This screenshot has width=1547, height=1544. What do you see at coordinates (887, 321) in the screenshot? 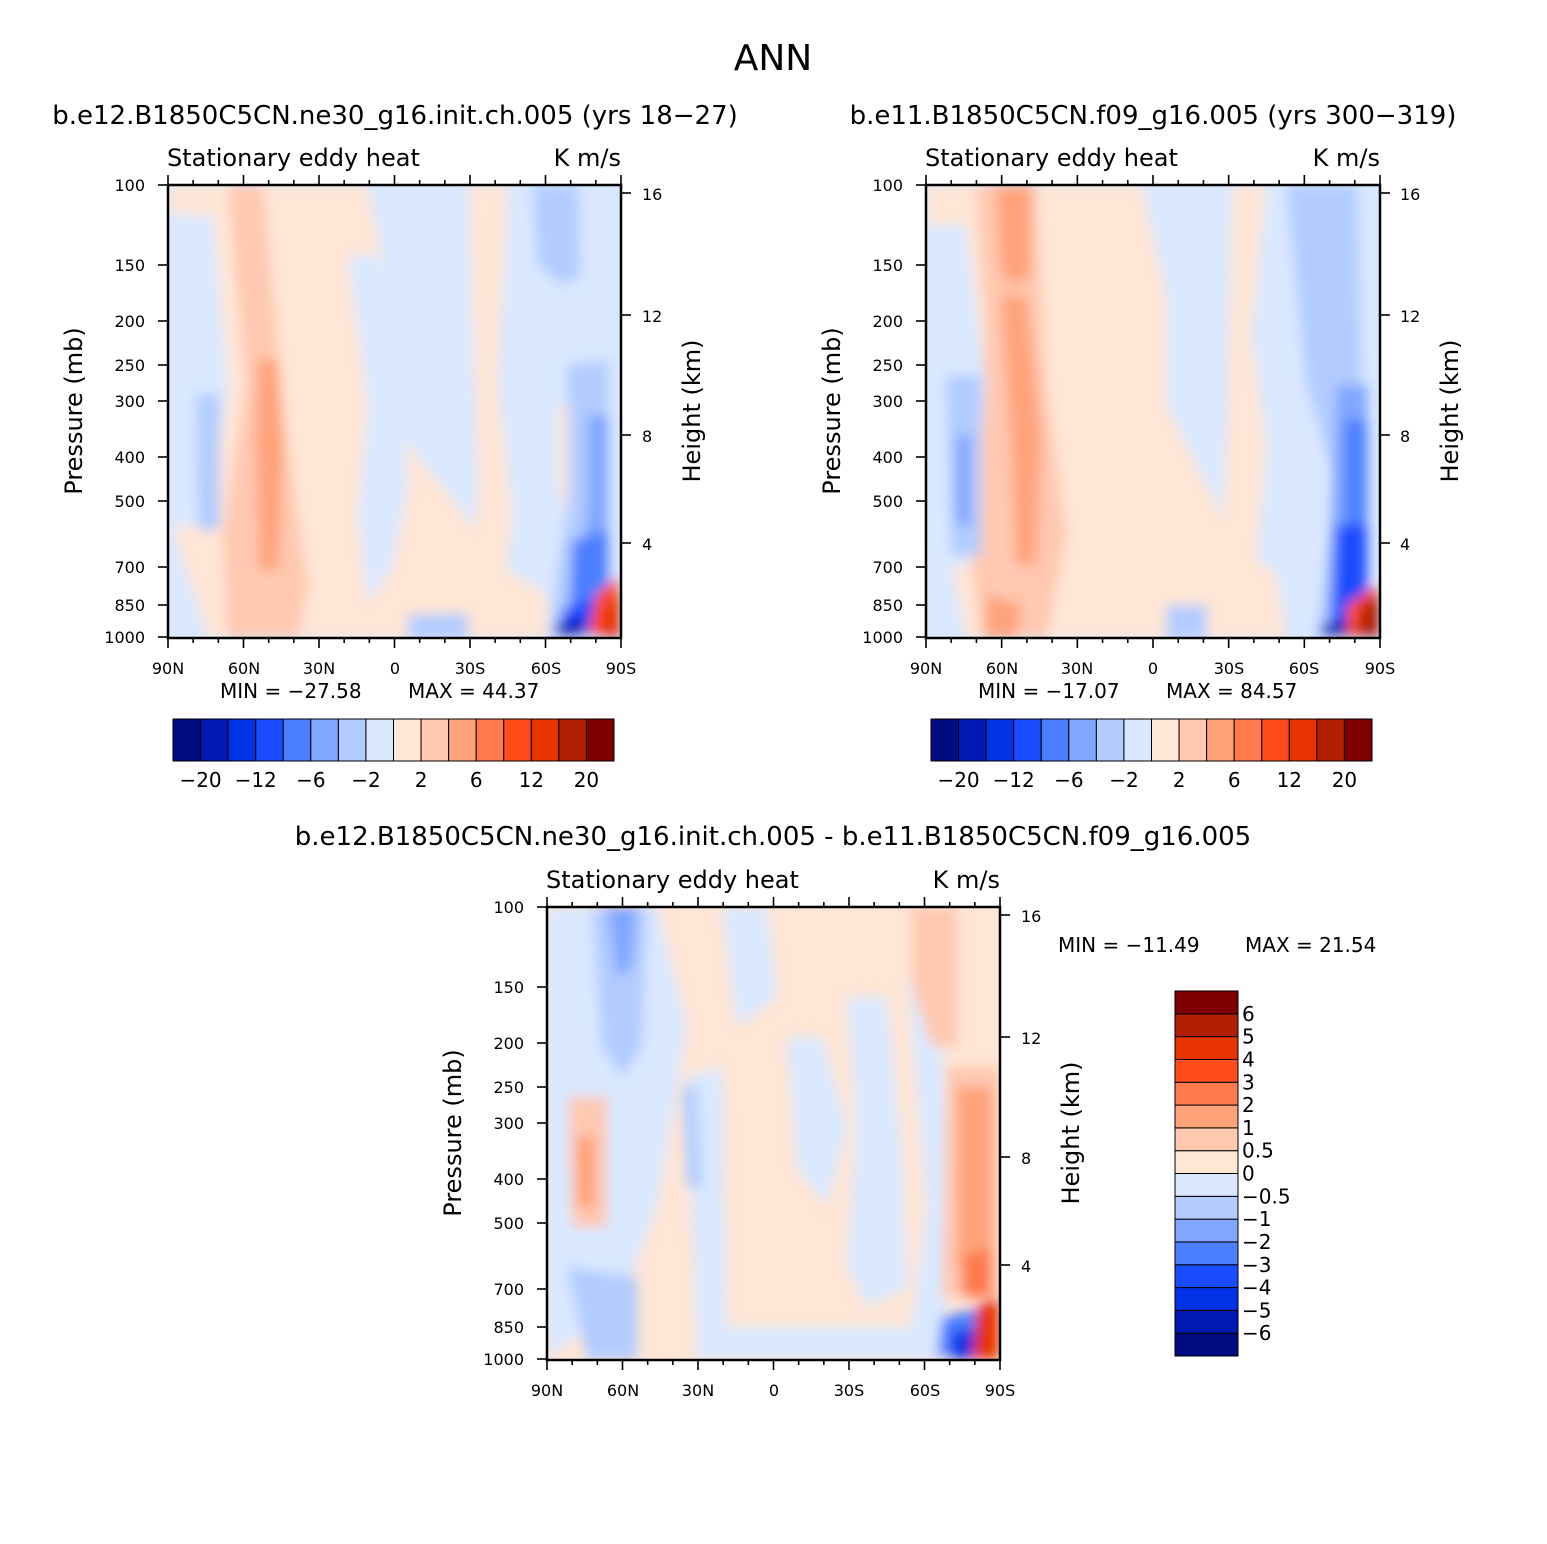
I see `pressure-tick: 200` at bounding box center [887, 321].